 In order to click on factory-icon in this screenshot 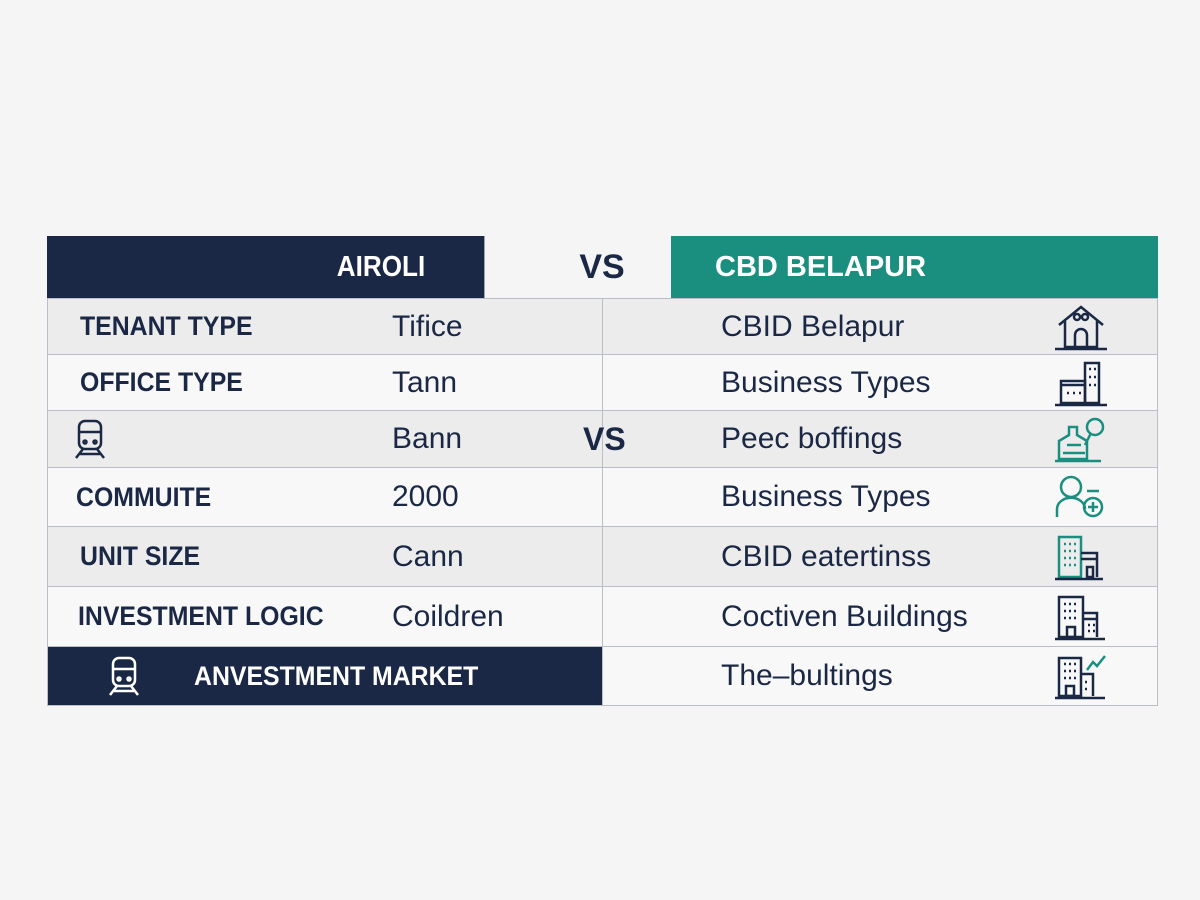, I will do `click(1080, 440)`.